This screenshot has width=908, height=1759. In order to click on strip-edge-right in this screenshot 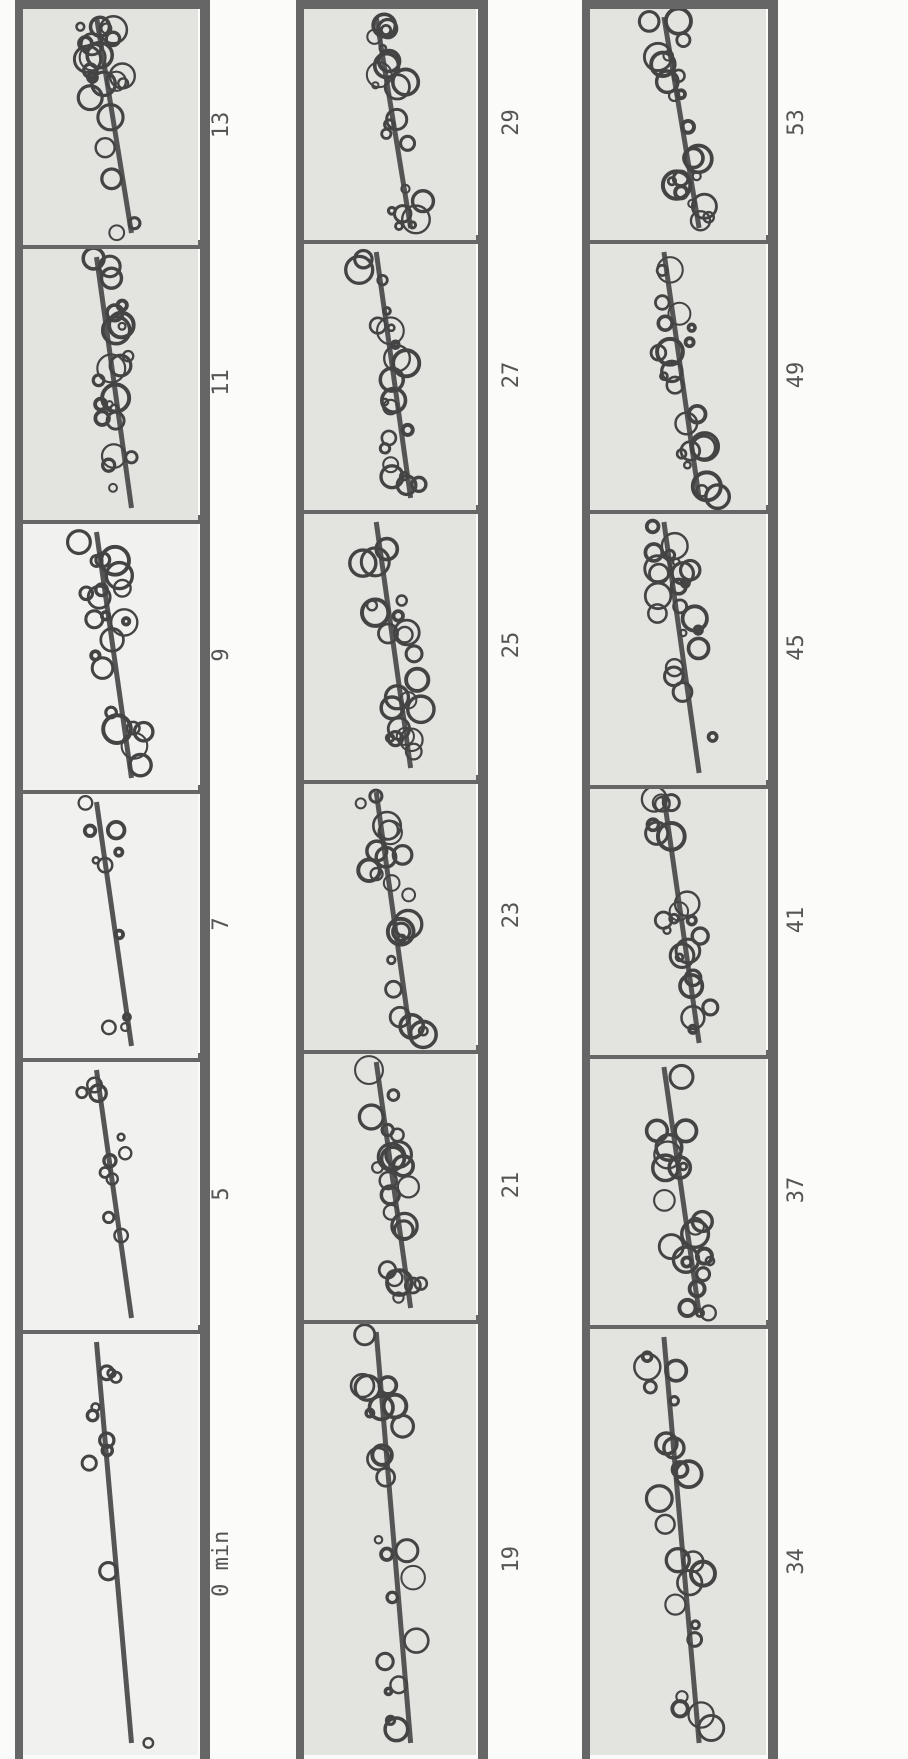, I will do `click(483, 879)`.